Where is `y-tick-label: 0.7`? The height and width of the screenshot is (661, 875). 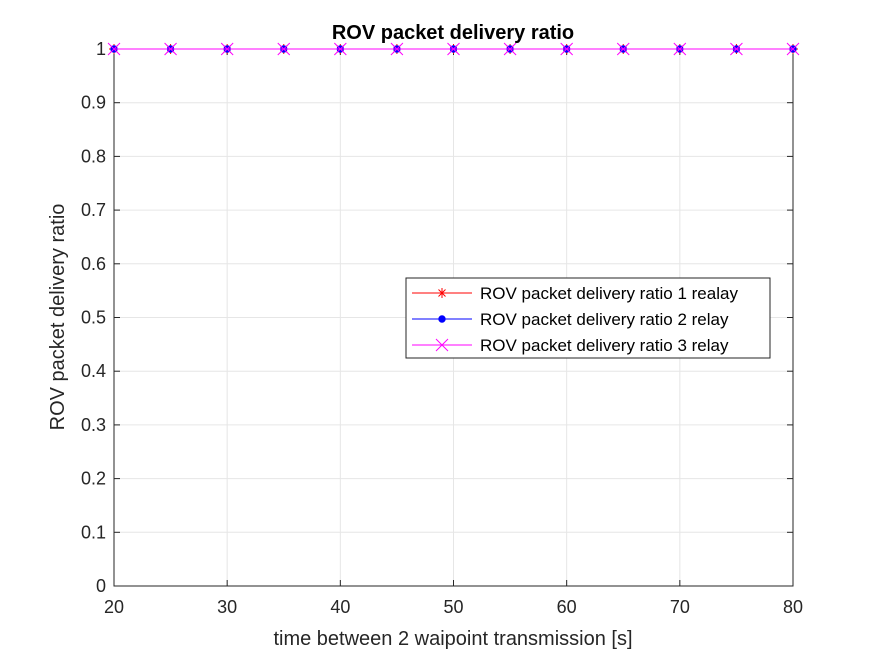 y-tick-label: 0.7 is located at coordinates (93, 210).